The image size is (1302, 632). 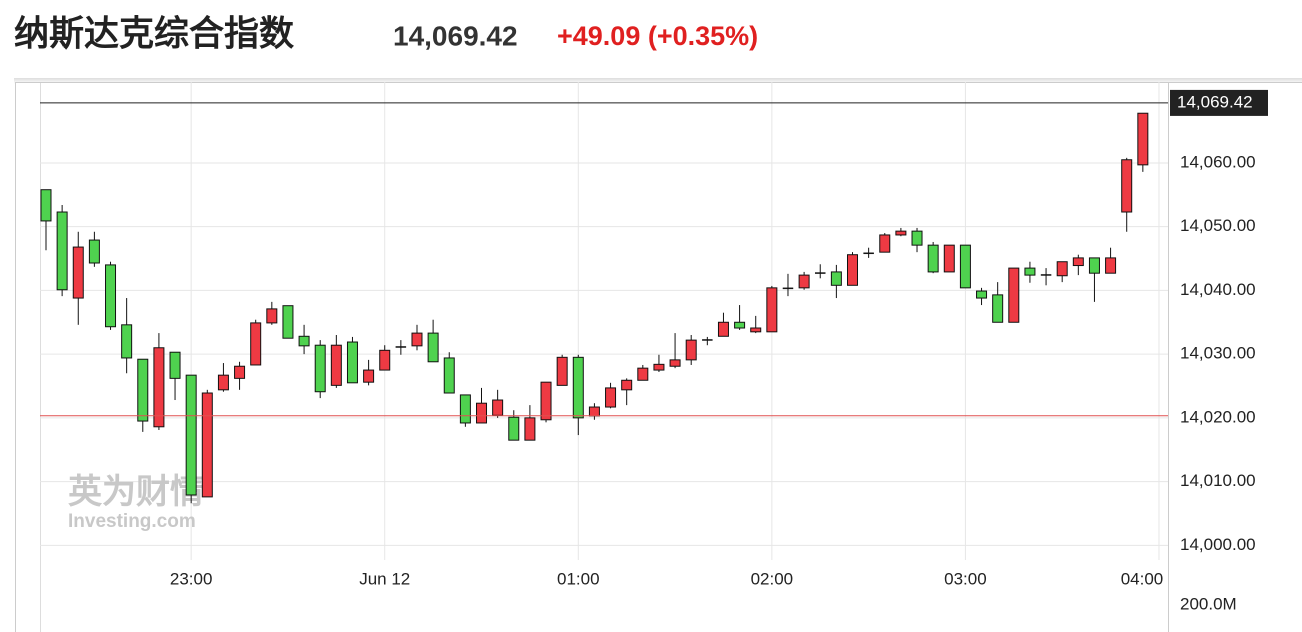 What do you see at coordinates (154, 33) in the screenshot?
I see `title: 纳斯达克综合指数` at bounding box center [154, 33].